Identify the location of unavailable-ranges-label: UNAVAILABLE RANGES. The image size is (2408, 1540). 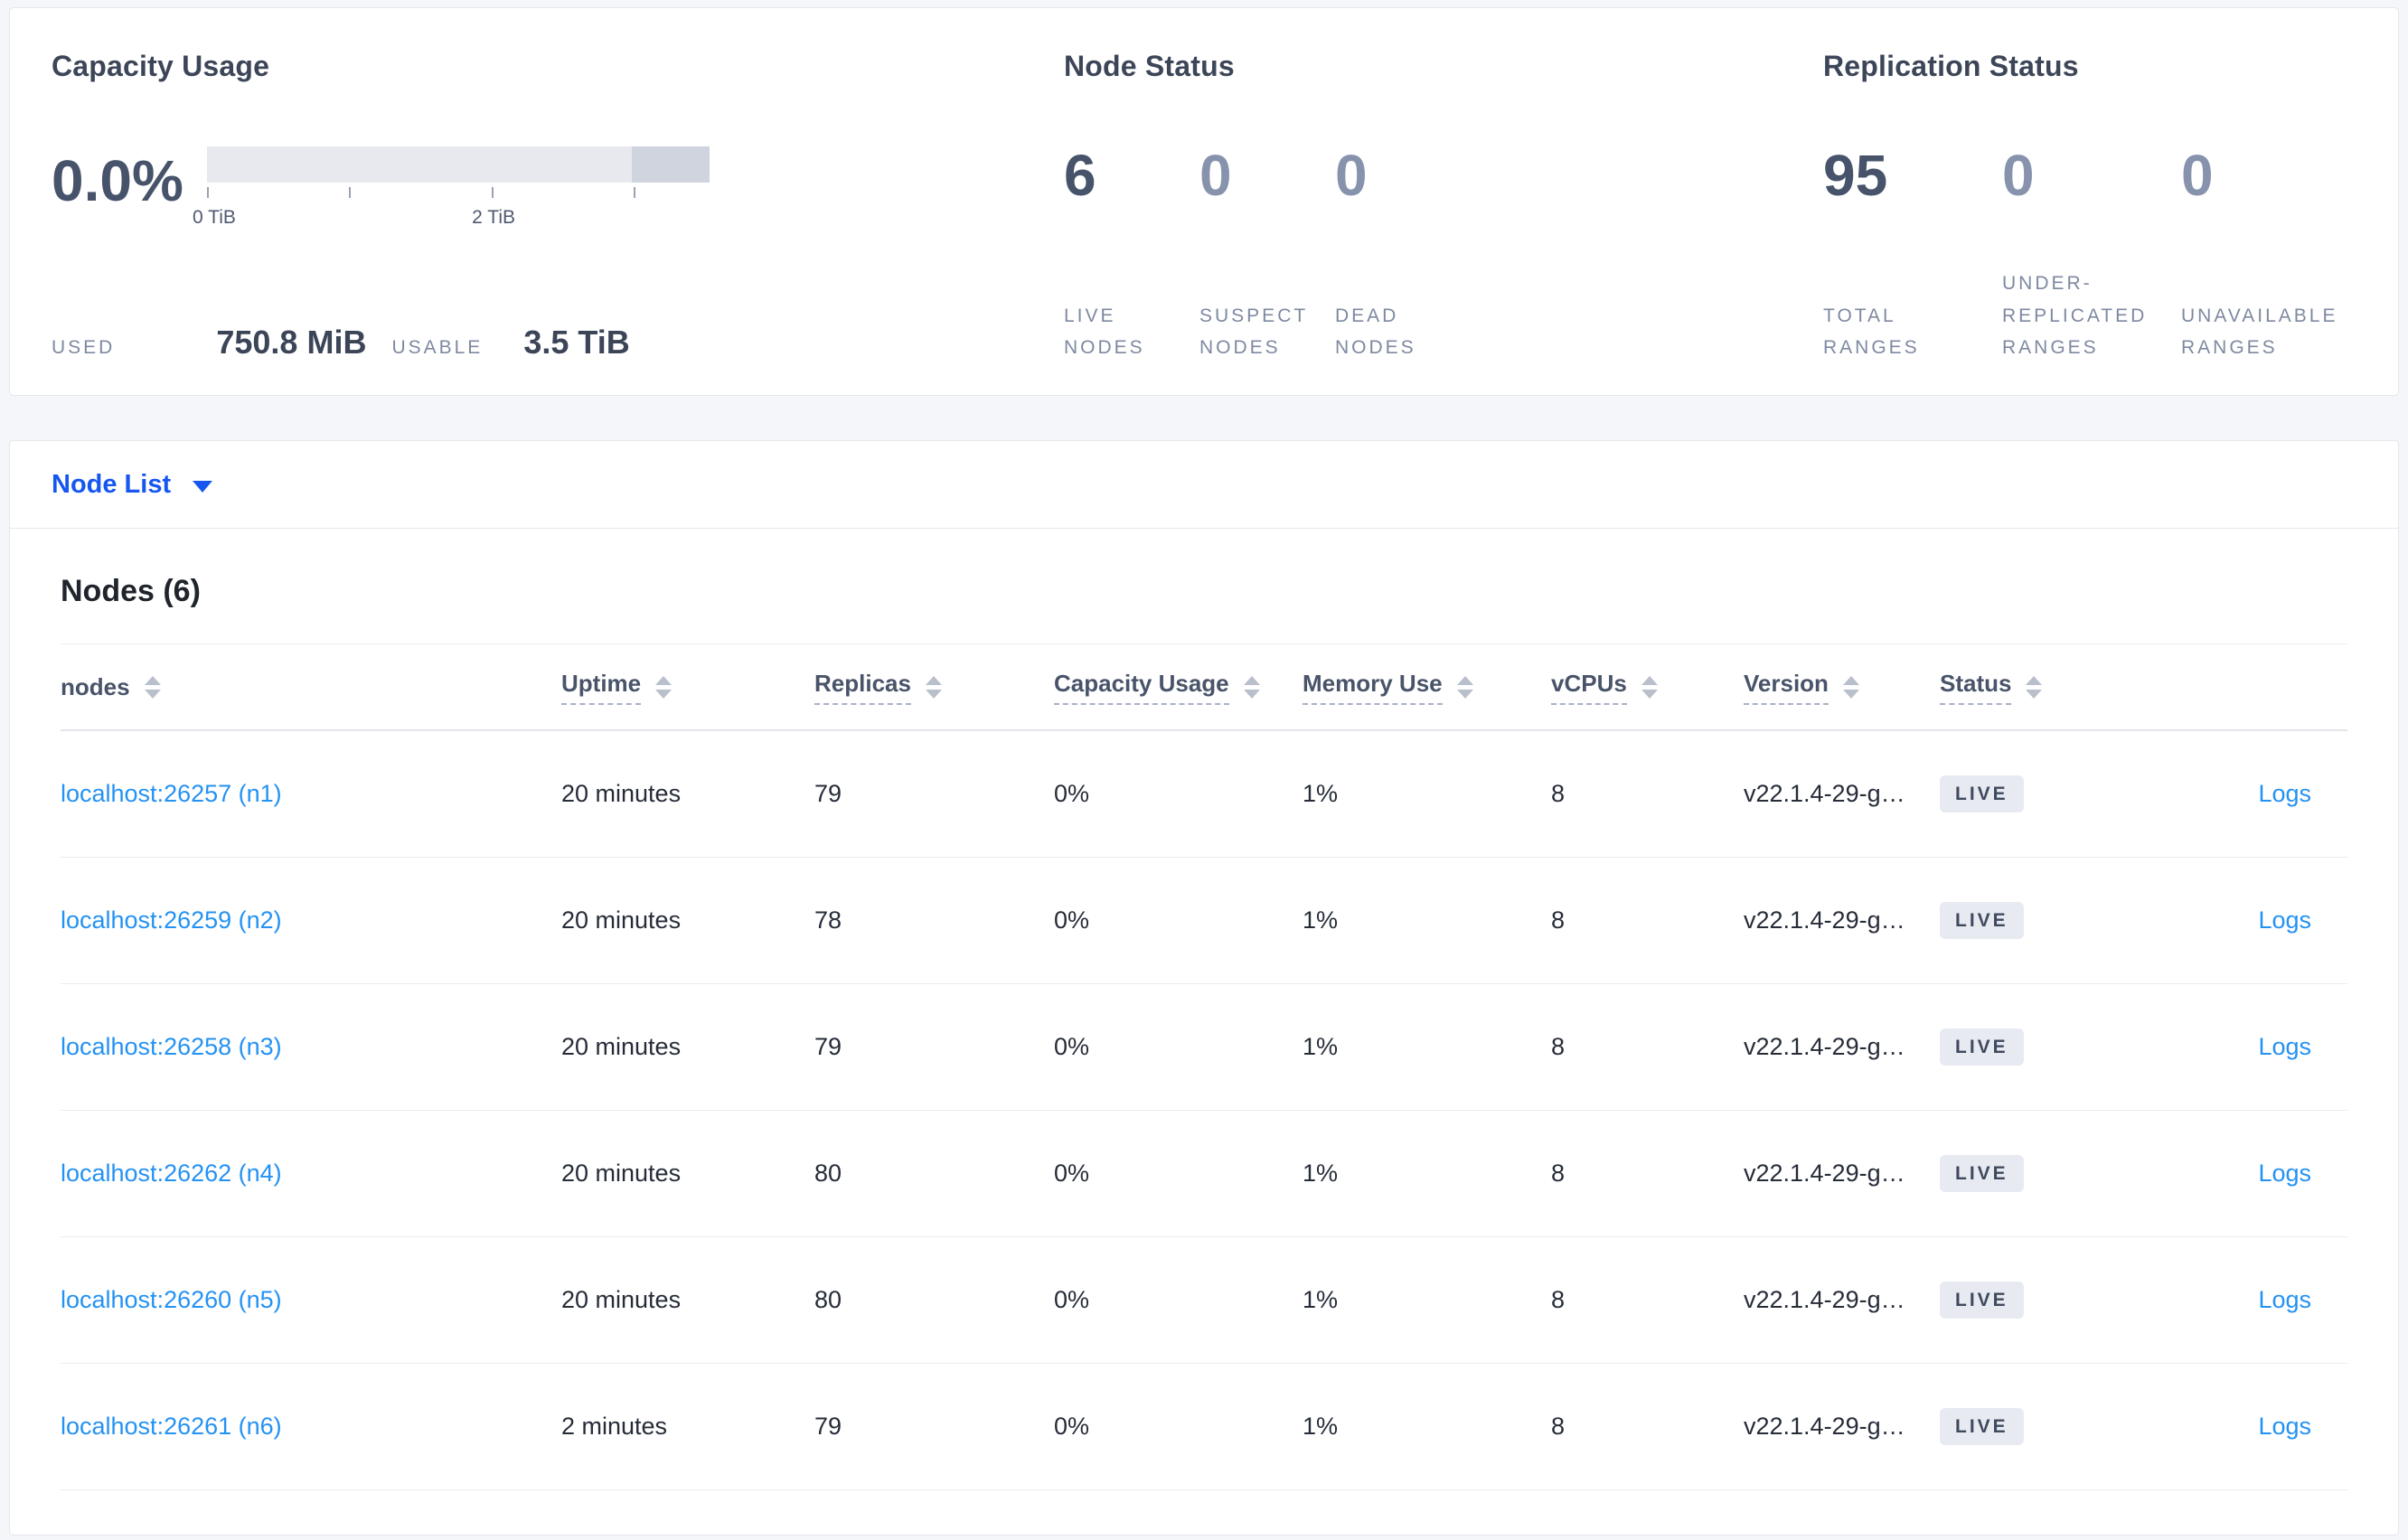
(2259, 332).